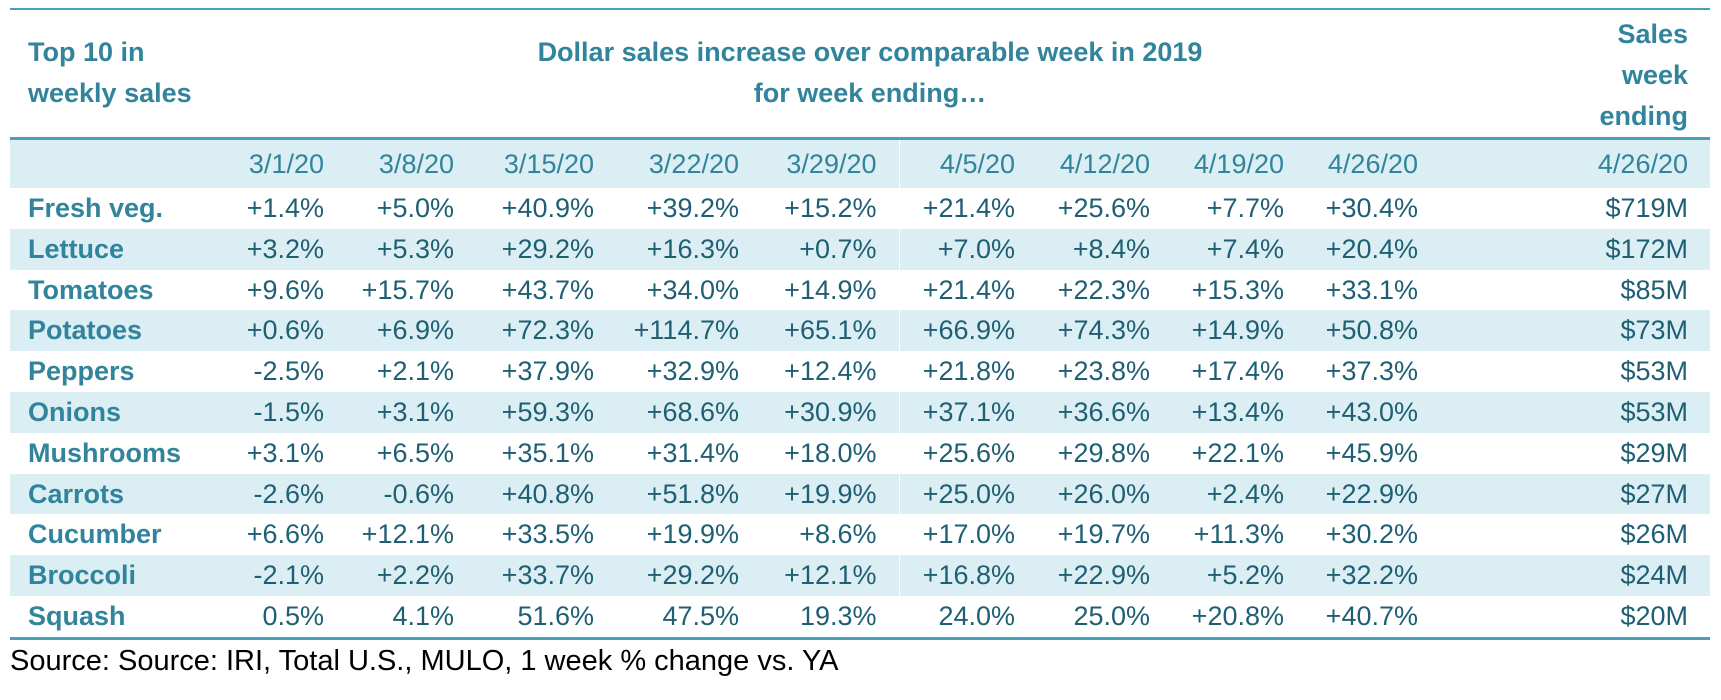  Describe the element at coordinates (293, 615) in the screenshot. I see `pct-change-cell: 0.5%` at that location.